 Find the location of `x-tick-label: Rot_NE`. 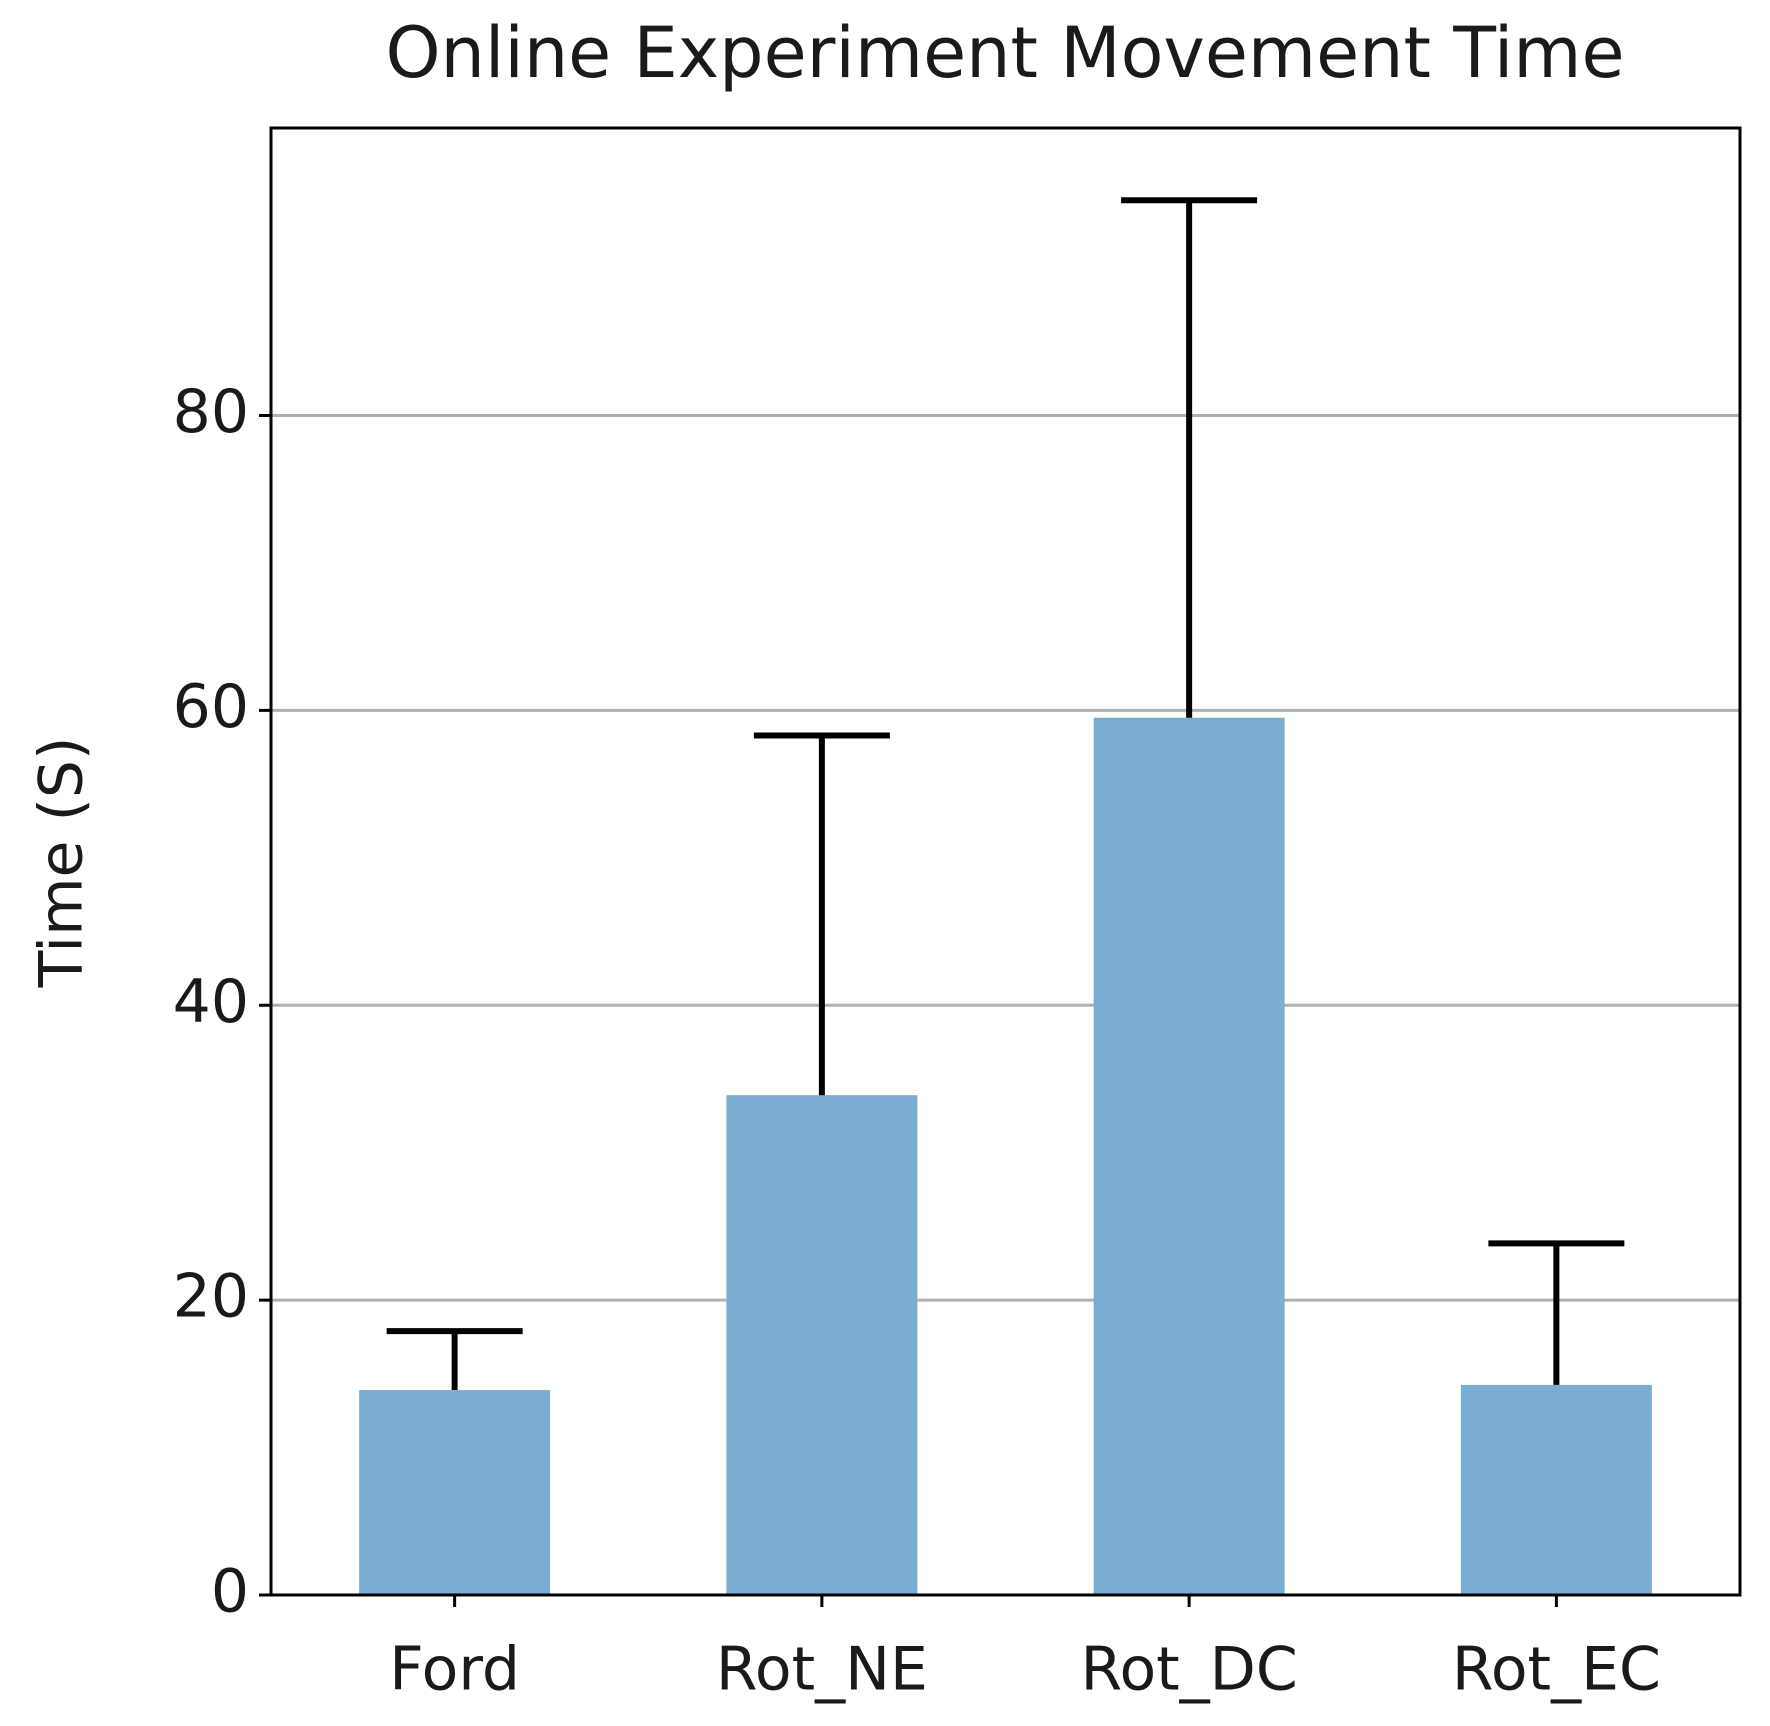

x-tick-label: Rot_NE is located at coordinates (822, 1670).